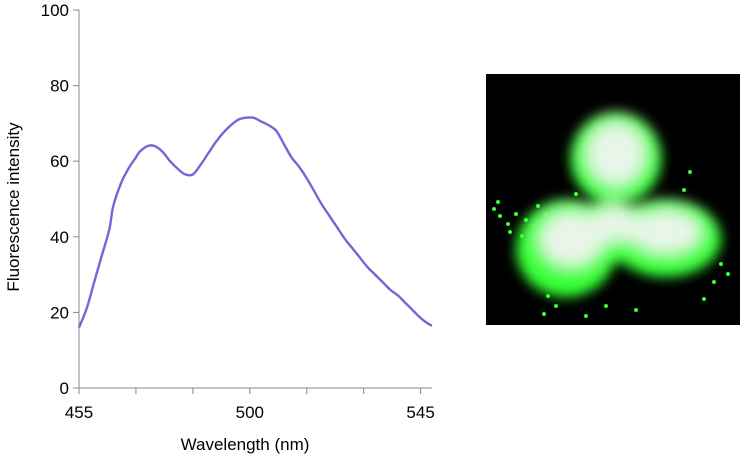  I want to click on green-specks, so click(611, 244).